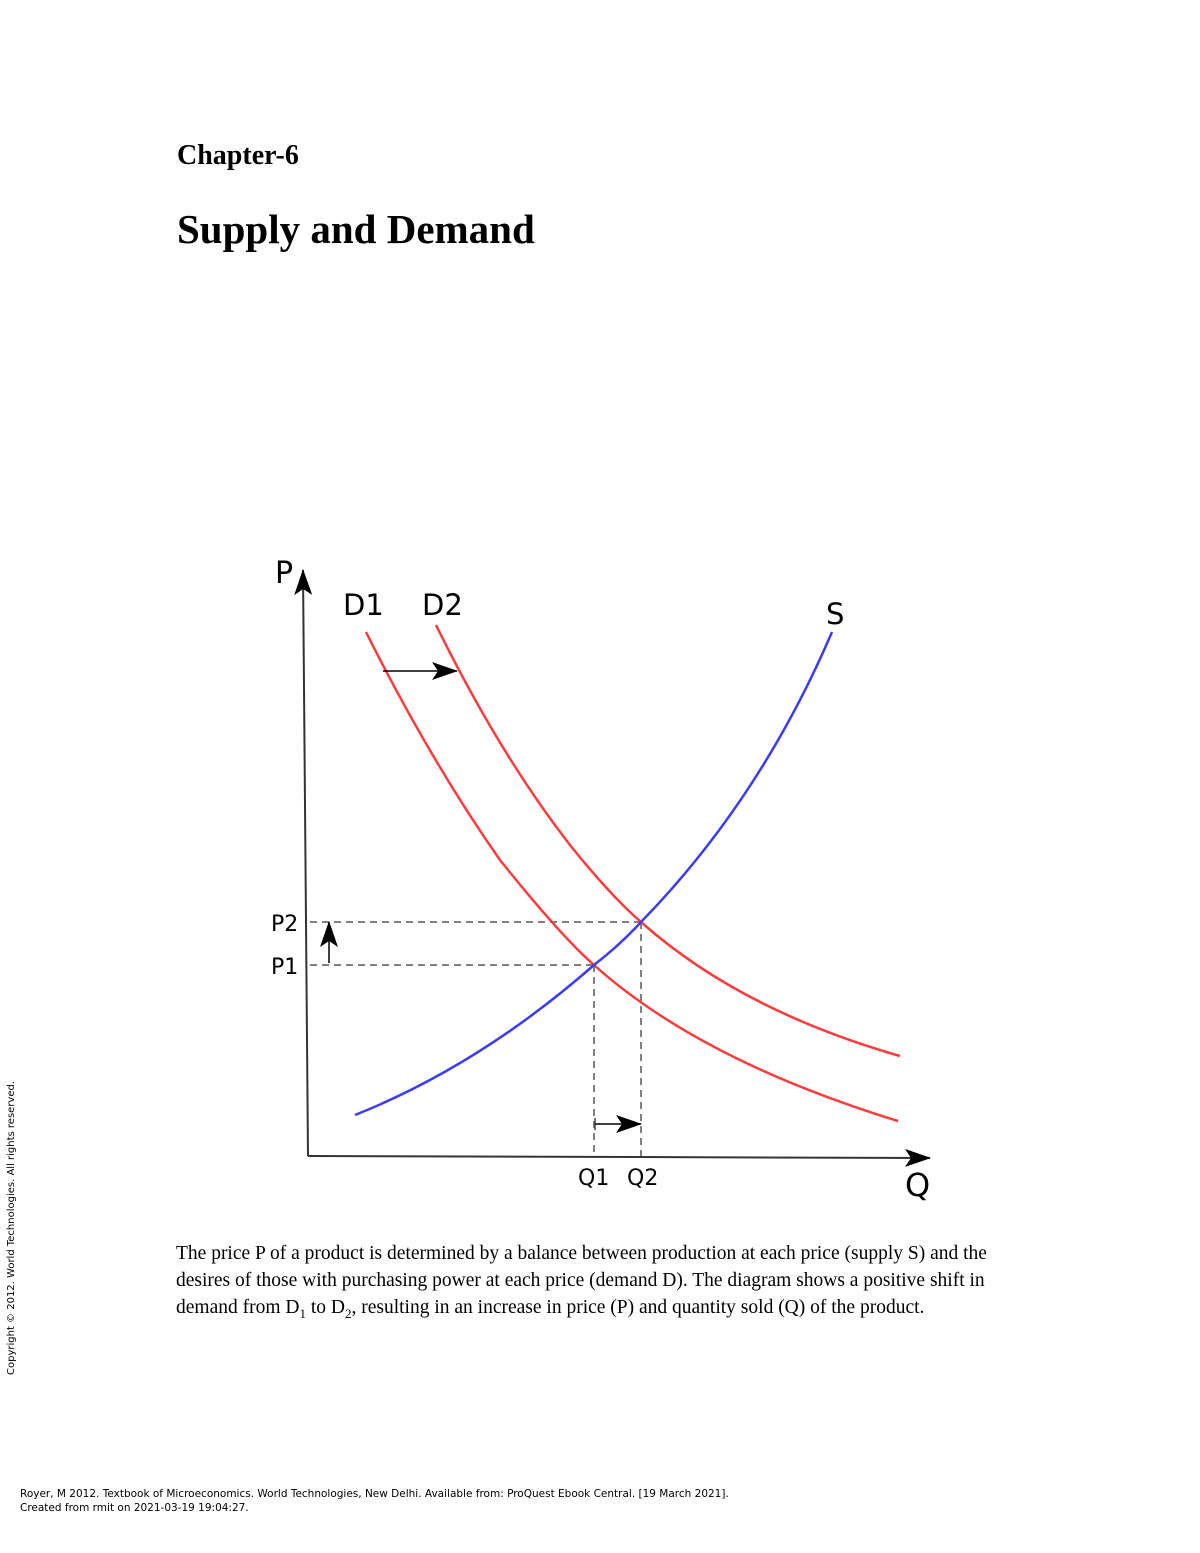 The image size is (1200, 1553). I want to click on q2-label: Q2, so click(642, 1178).